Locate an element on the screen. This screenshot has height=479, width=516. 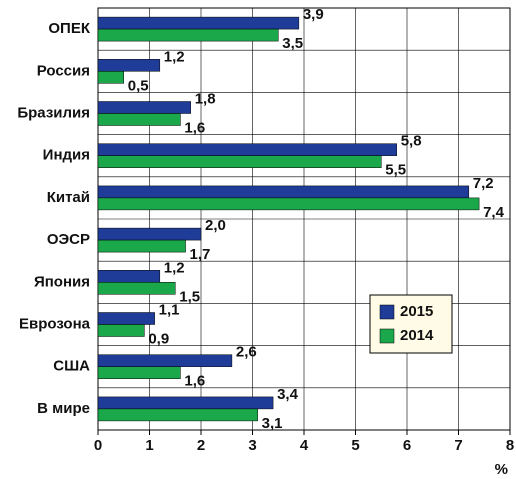
x-tick-label: 8 is located at coordinates (510, 445).